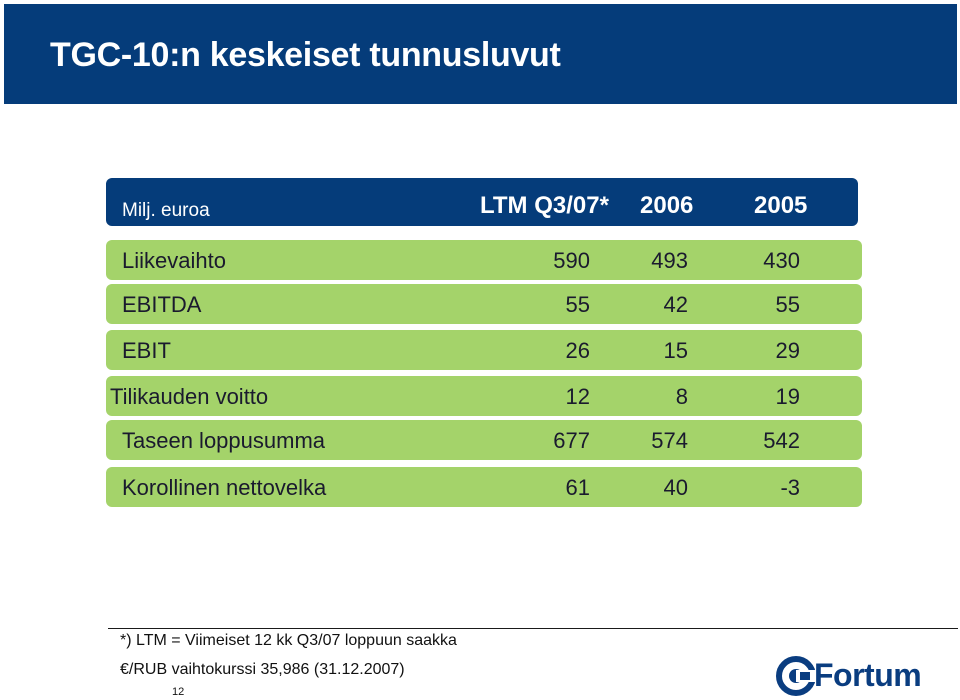 This screenshot has height=700, width=960. Describe the element at coordinates (178, 692) in the screenshot. I see `page-number: 12` at that location.